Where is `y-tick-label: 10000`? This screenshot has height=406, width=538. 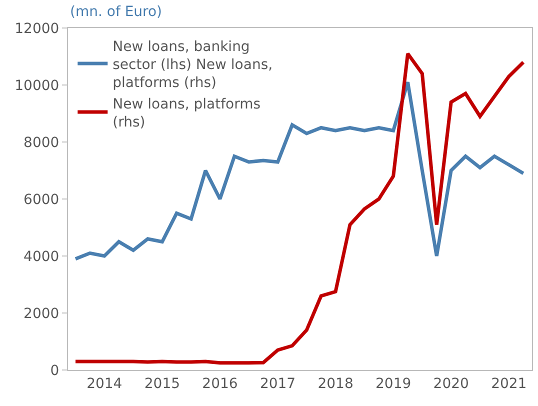
y-tick-label: 10000 is located at coordinates (37, 86).